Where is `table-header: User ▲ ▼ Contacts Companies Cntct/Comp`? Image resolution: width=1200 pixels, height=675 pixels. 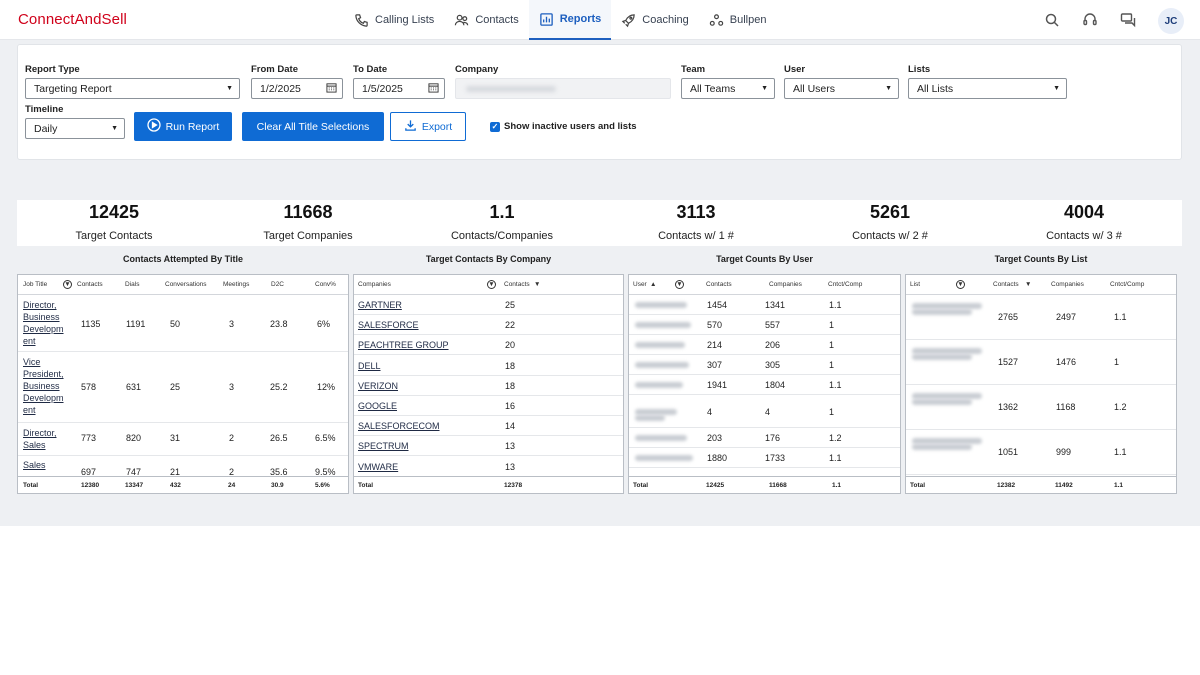
table-header: User ▲ ▼ Contacts Companies Cntct/Comp is located at coordinates (764, 285).